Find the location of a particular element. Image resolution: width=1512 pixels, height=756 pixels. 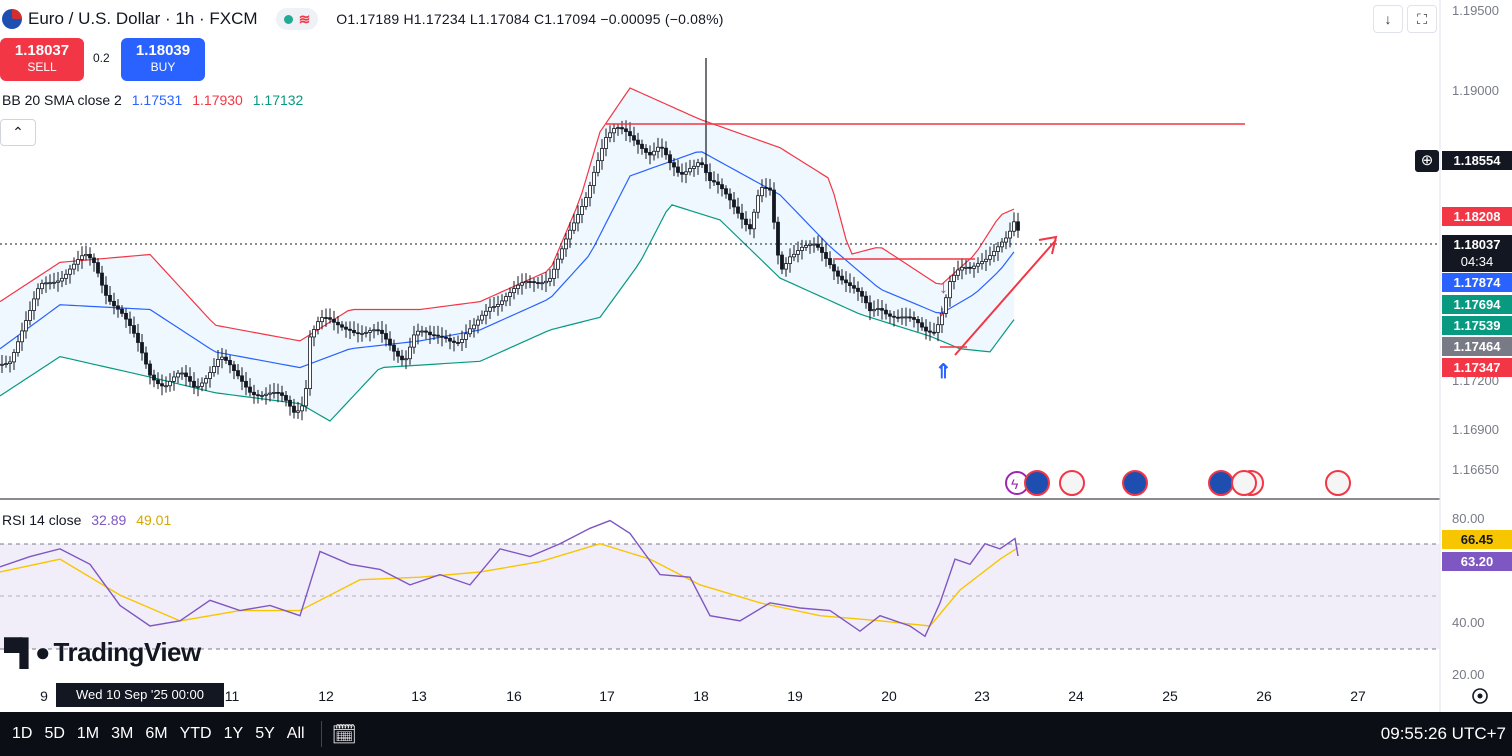

economic-events: ϟ is located at coordinates (1178, 483).